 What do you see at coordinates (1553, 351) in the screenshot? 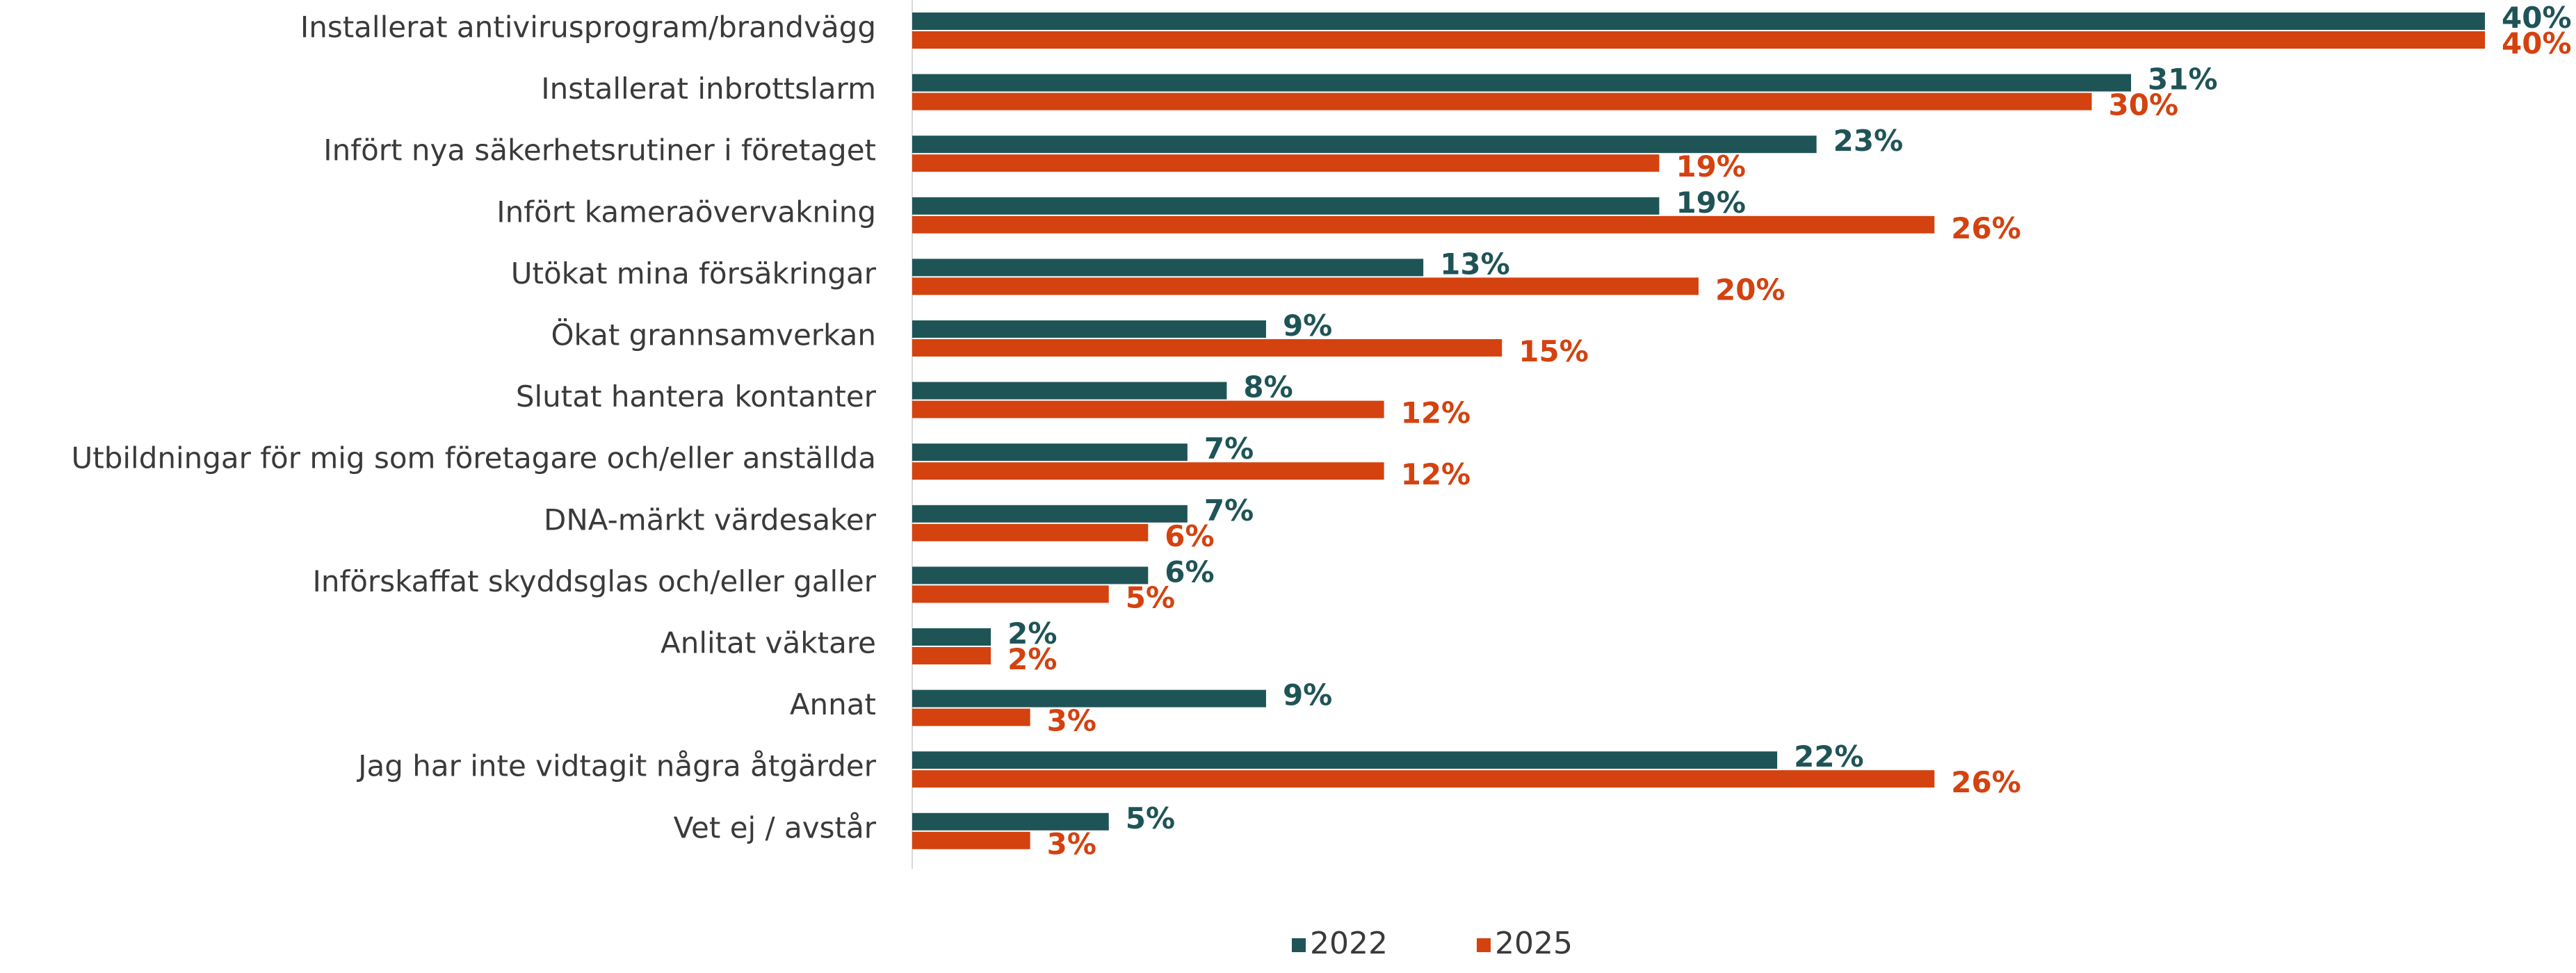
I see `value-label-2025: 15%` at bounding box center [1553, 351].